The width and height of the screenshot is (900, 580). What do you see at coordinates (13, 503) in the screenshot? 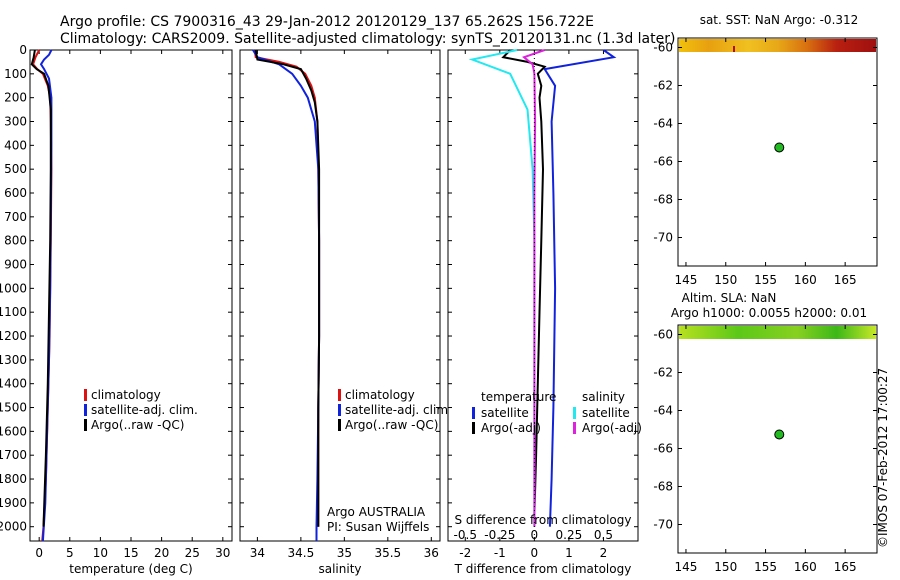
I see `temperature-ytick-label: 1900` at bounding box center [13, 503].